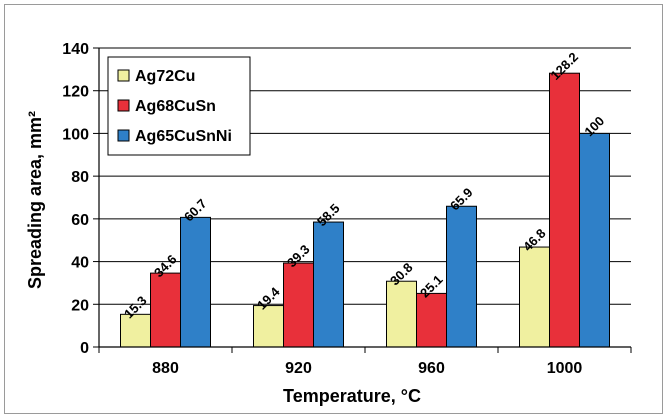 The image size is (669, 420). Describe the element at coordinates (75, 92) in the screenshot. I see `y-tick-label: 120` at that location.